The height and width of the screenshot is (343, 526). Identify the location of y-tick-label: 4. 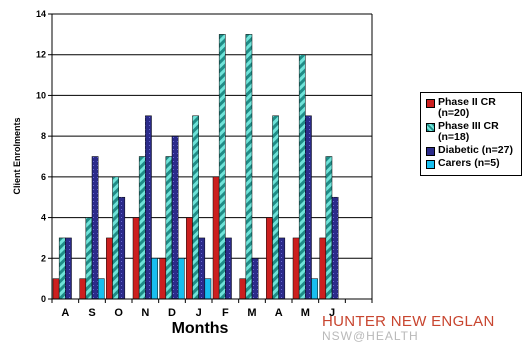
(43, 218).